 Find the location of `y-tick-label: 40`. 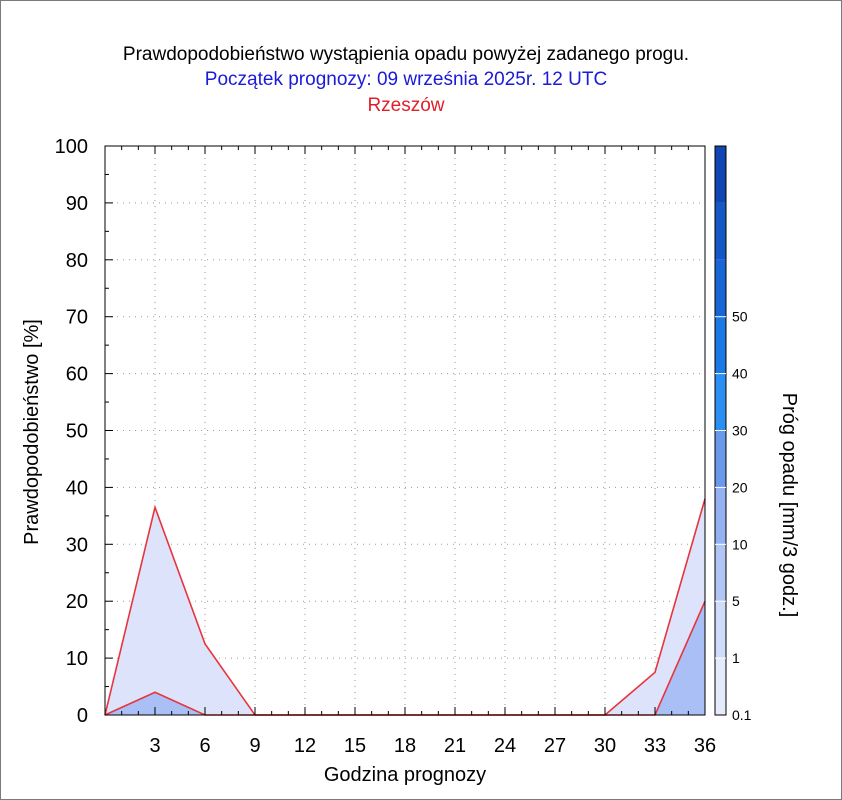

y-tick-label: 40 is located at coordinates (77, 488).